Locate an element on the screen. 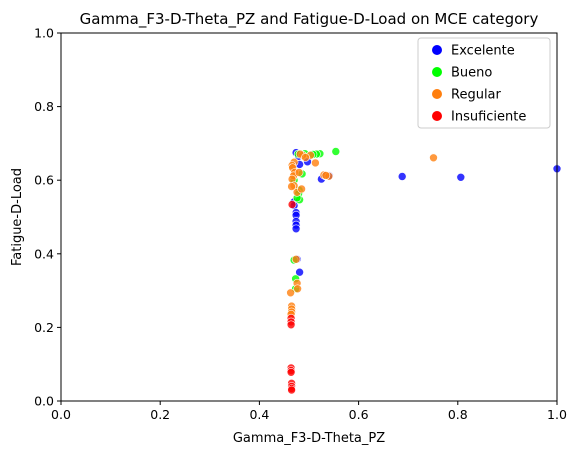  y-axis-ticks: 0.0 0.2 0.4 0.6 0.8 1.0 is located at coordinates (47, 217).